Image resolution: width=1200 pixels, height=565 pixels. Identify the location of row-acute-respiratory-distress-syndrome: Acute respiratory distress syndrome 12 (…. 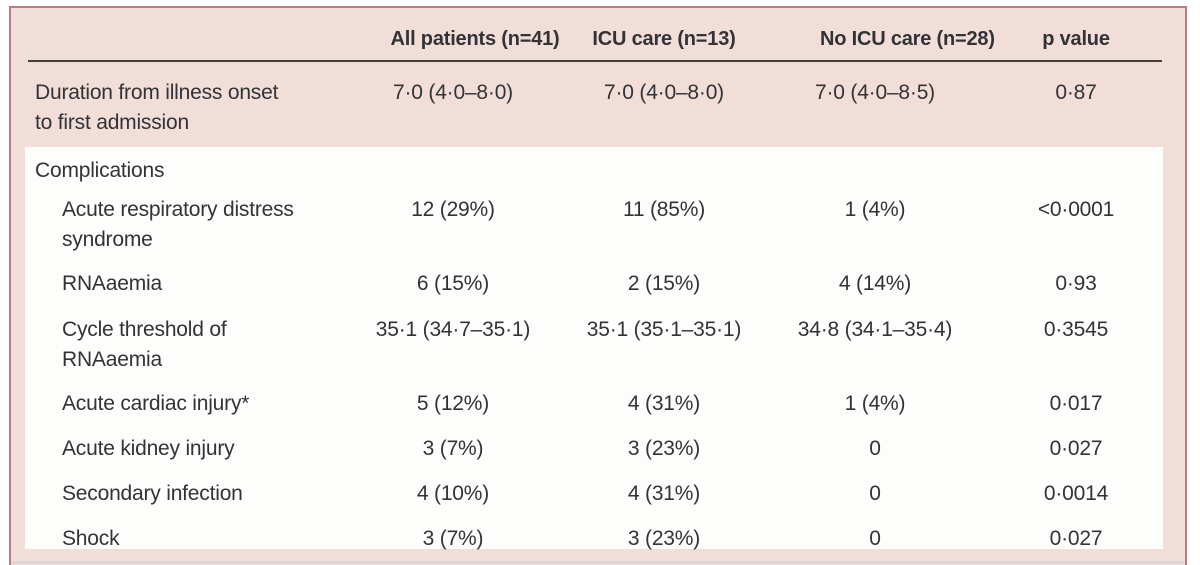
(595, 226).